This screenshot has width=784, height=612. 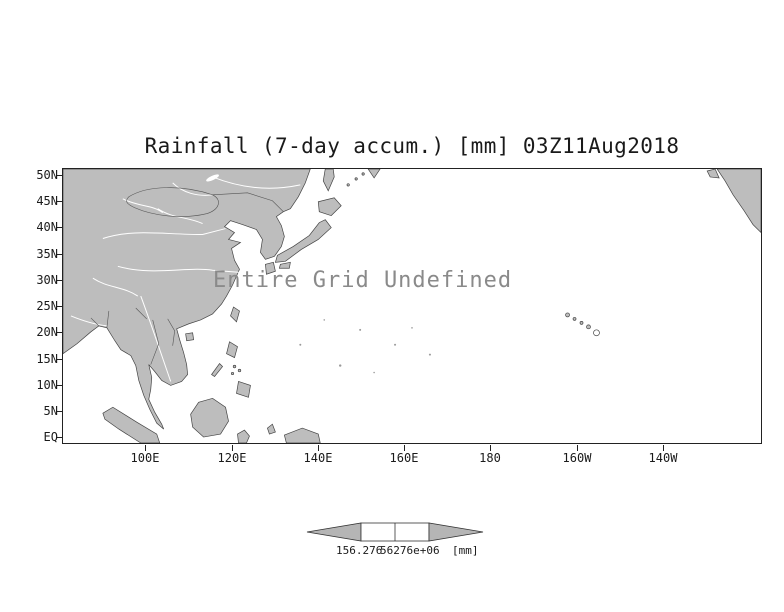 I want to click on island-borneo, so click(x=209, y=417).